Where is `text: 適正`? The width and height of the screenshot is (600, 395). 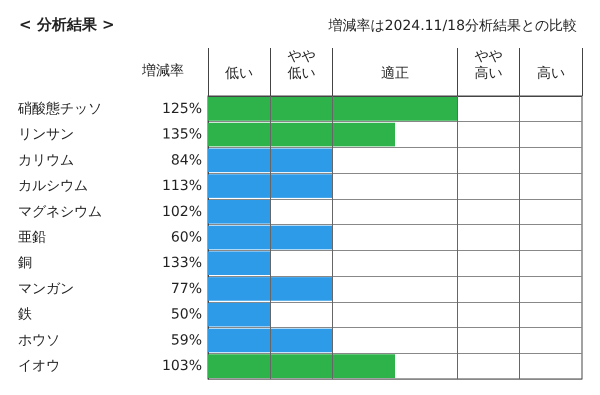
text: 適正 is located at coordinates (395, 74).